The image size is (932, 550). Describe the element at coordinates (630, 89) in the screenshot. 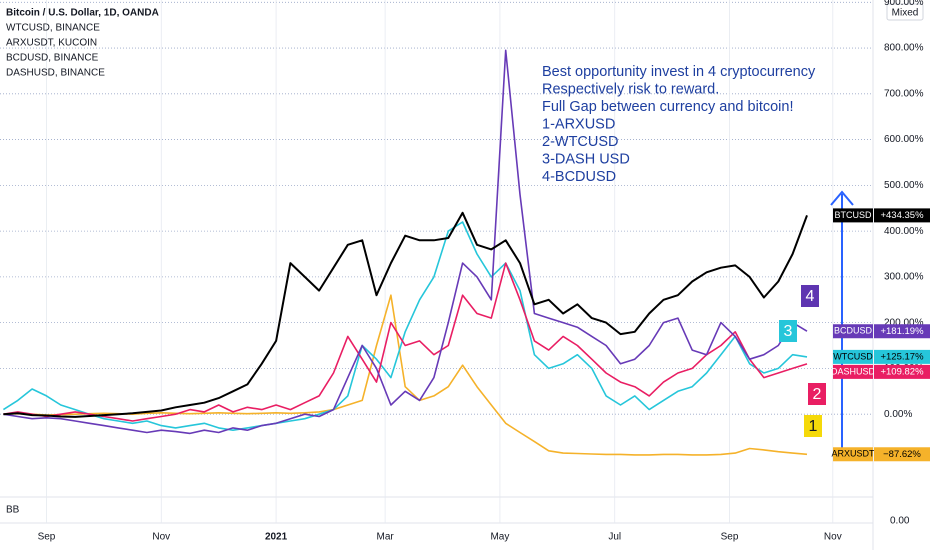

I see `annotation: Respectively risk to reward.` at that location.